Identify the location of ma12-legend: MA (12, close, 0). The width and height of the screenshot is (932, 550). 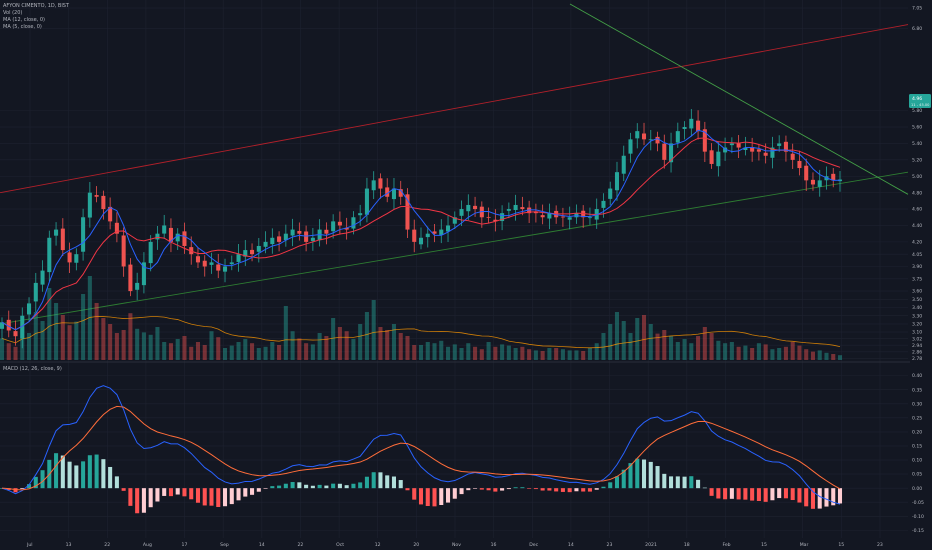
(24, 20).